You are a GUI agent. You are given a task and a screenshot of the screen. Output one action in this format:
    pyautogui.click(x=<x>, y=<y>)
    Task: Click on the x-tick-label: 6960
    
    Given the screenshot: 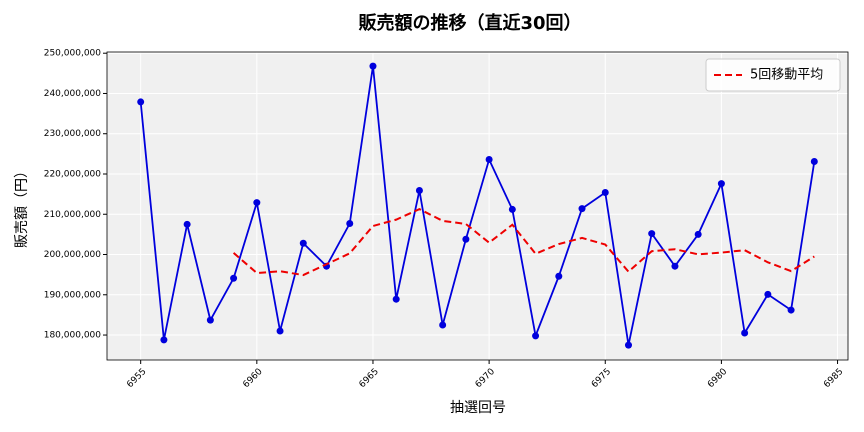 What is the action you would take?
    pyautogui.click(x=252, y=378)
    